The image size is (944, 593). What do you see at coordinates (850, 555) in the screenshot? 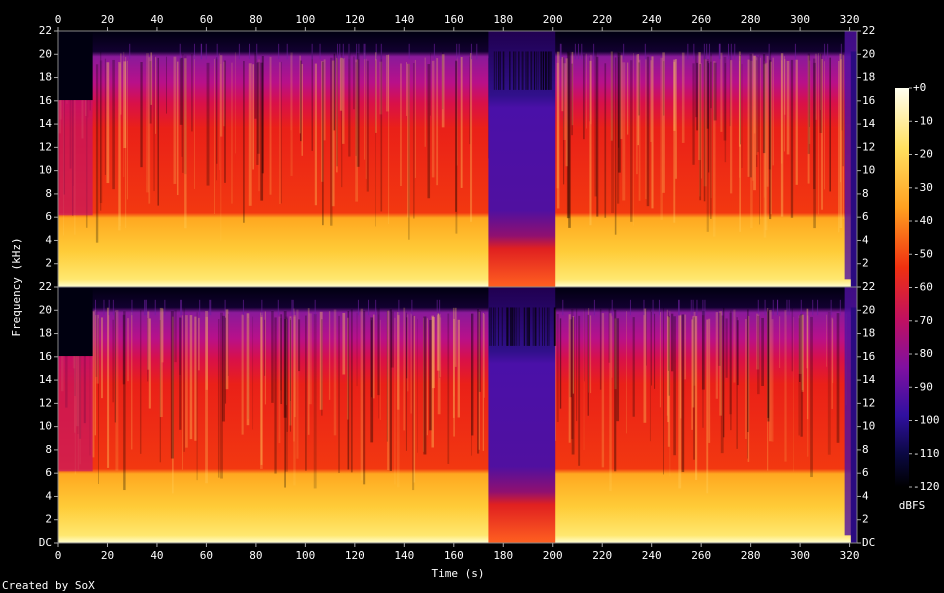
I see `x-tick-label: 320` at bounding box center [850, 555].